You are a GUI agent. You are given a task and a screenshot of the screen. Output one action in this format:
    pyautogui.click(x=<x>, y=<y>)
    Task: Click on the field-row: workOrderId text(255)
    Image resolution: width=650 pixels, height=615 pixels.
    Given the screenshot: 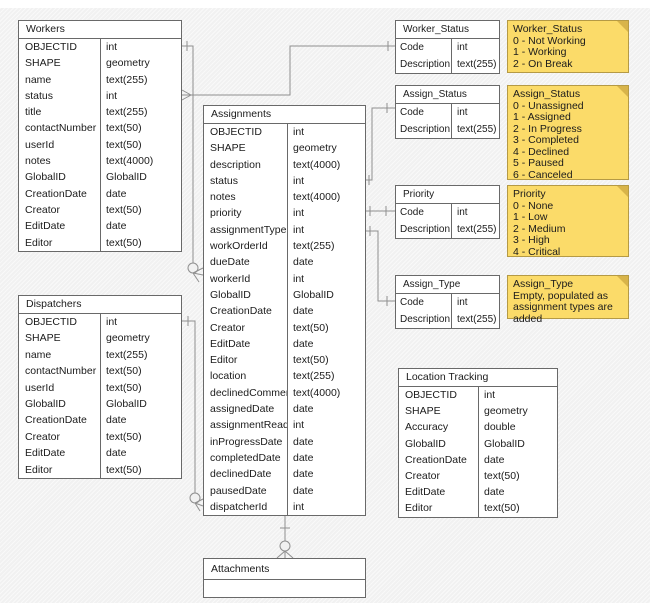 What is the action you would take?
    pyautogui.click(x=284, y=246)
    